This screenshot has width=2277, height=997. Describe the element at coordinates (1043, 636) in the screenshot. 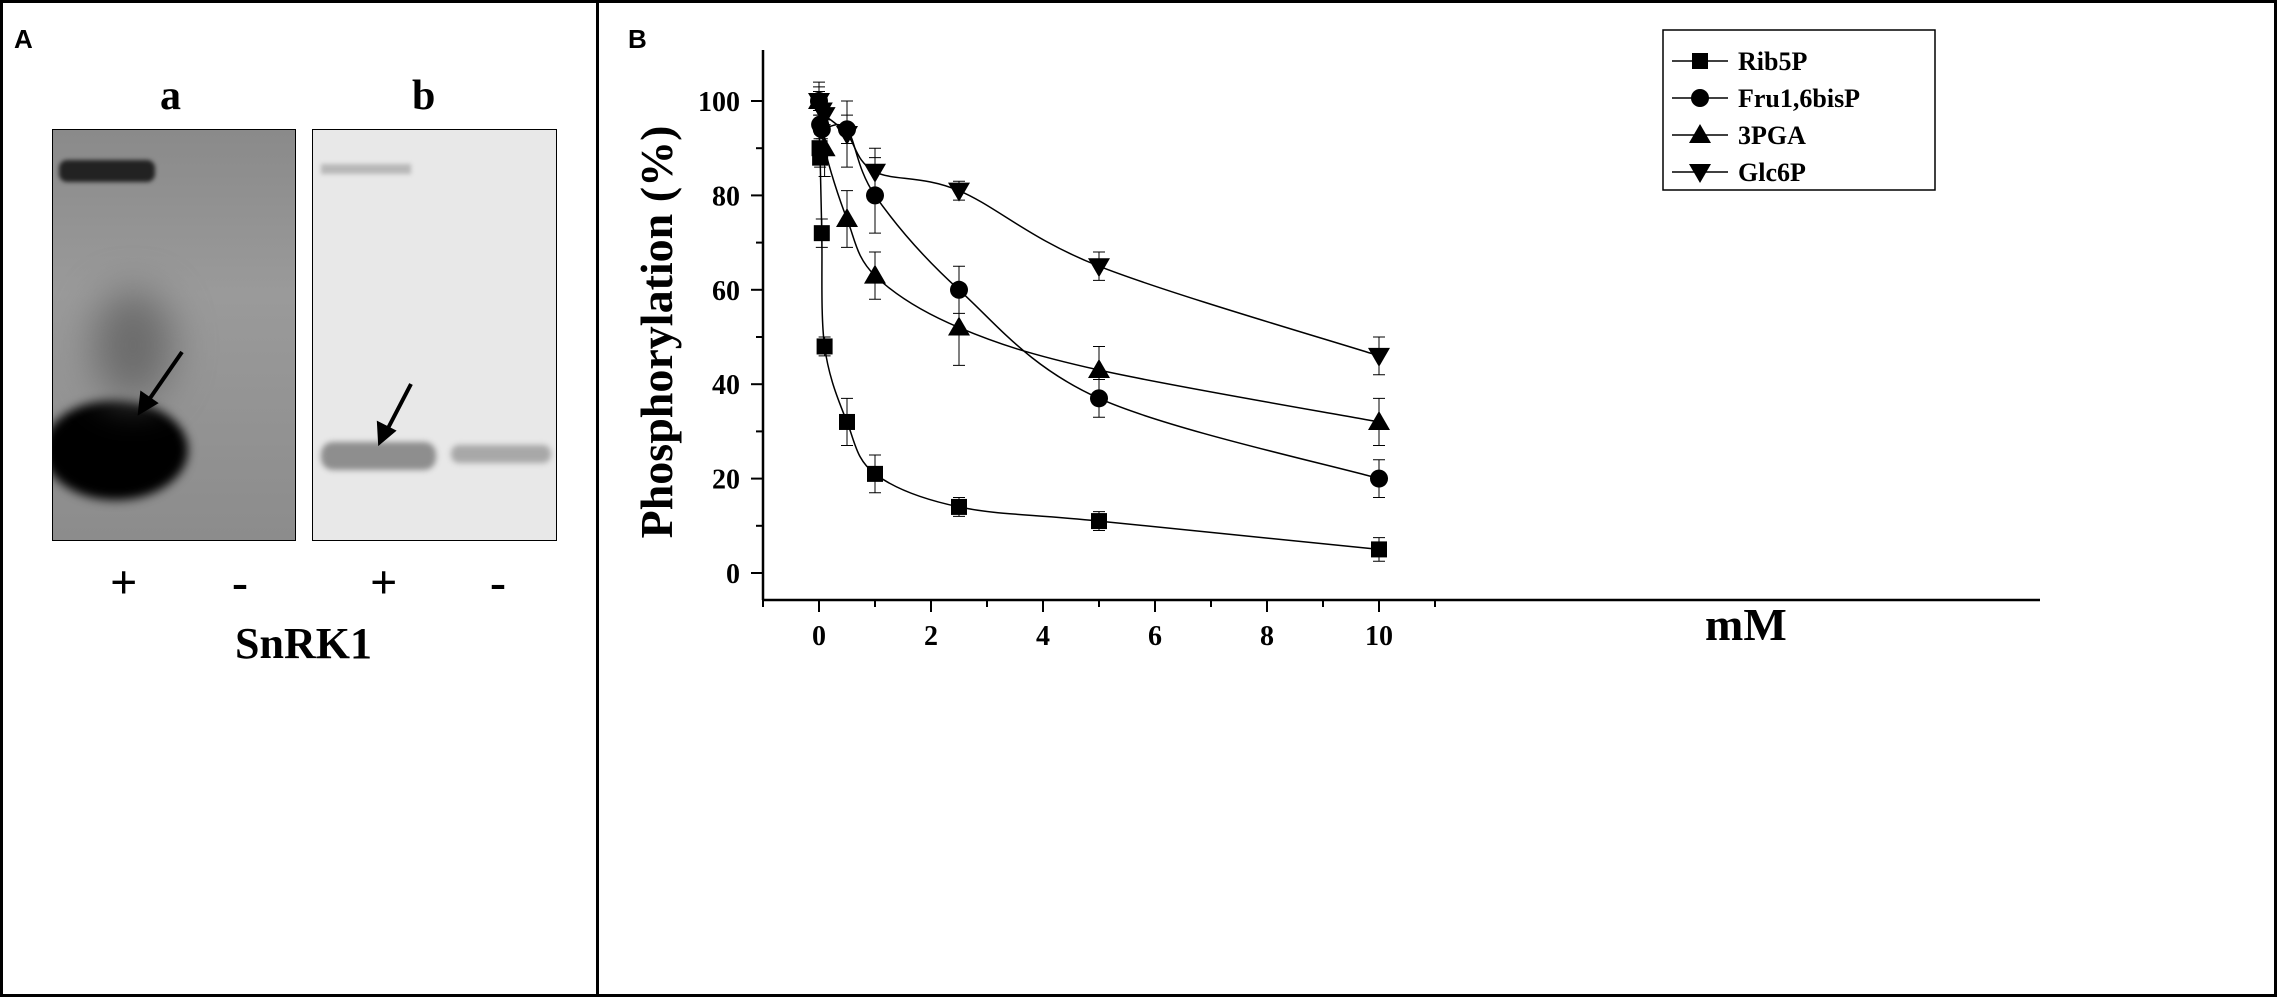

I see `x-tick-label: 4` at that location.